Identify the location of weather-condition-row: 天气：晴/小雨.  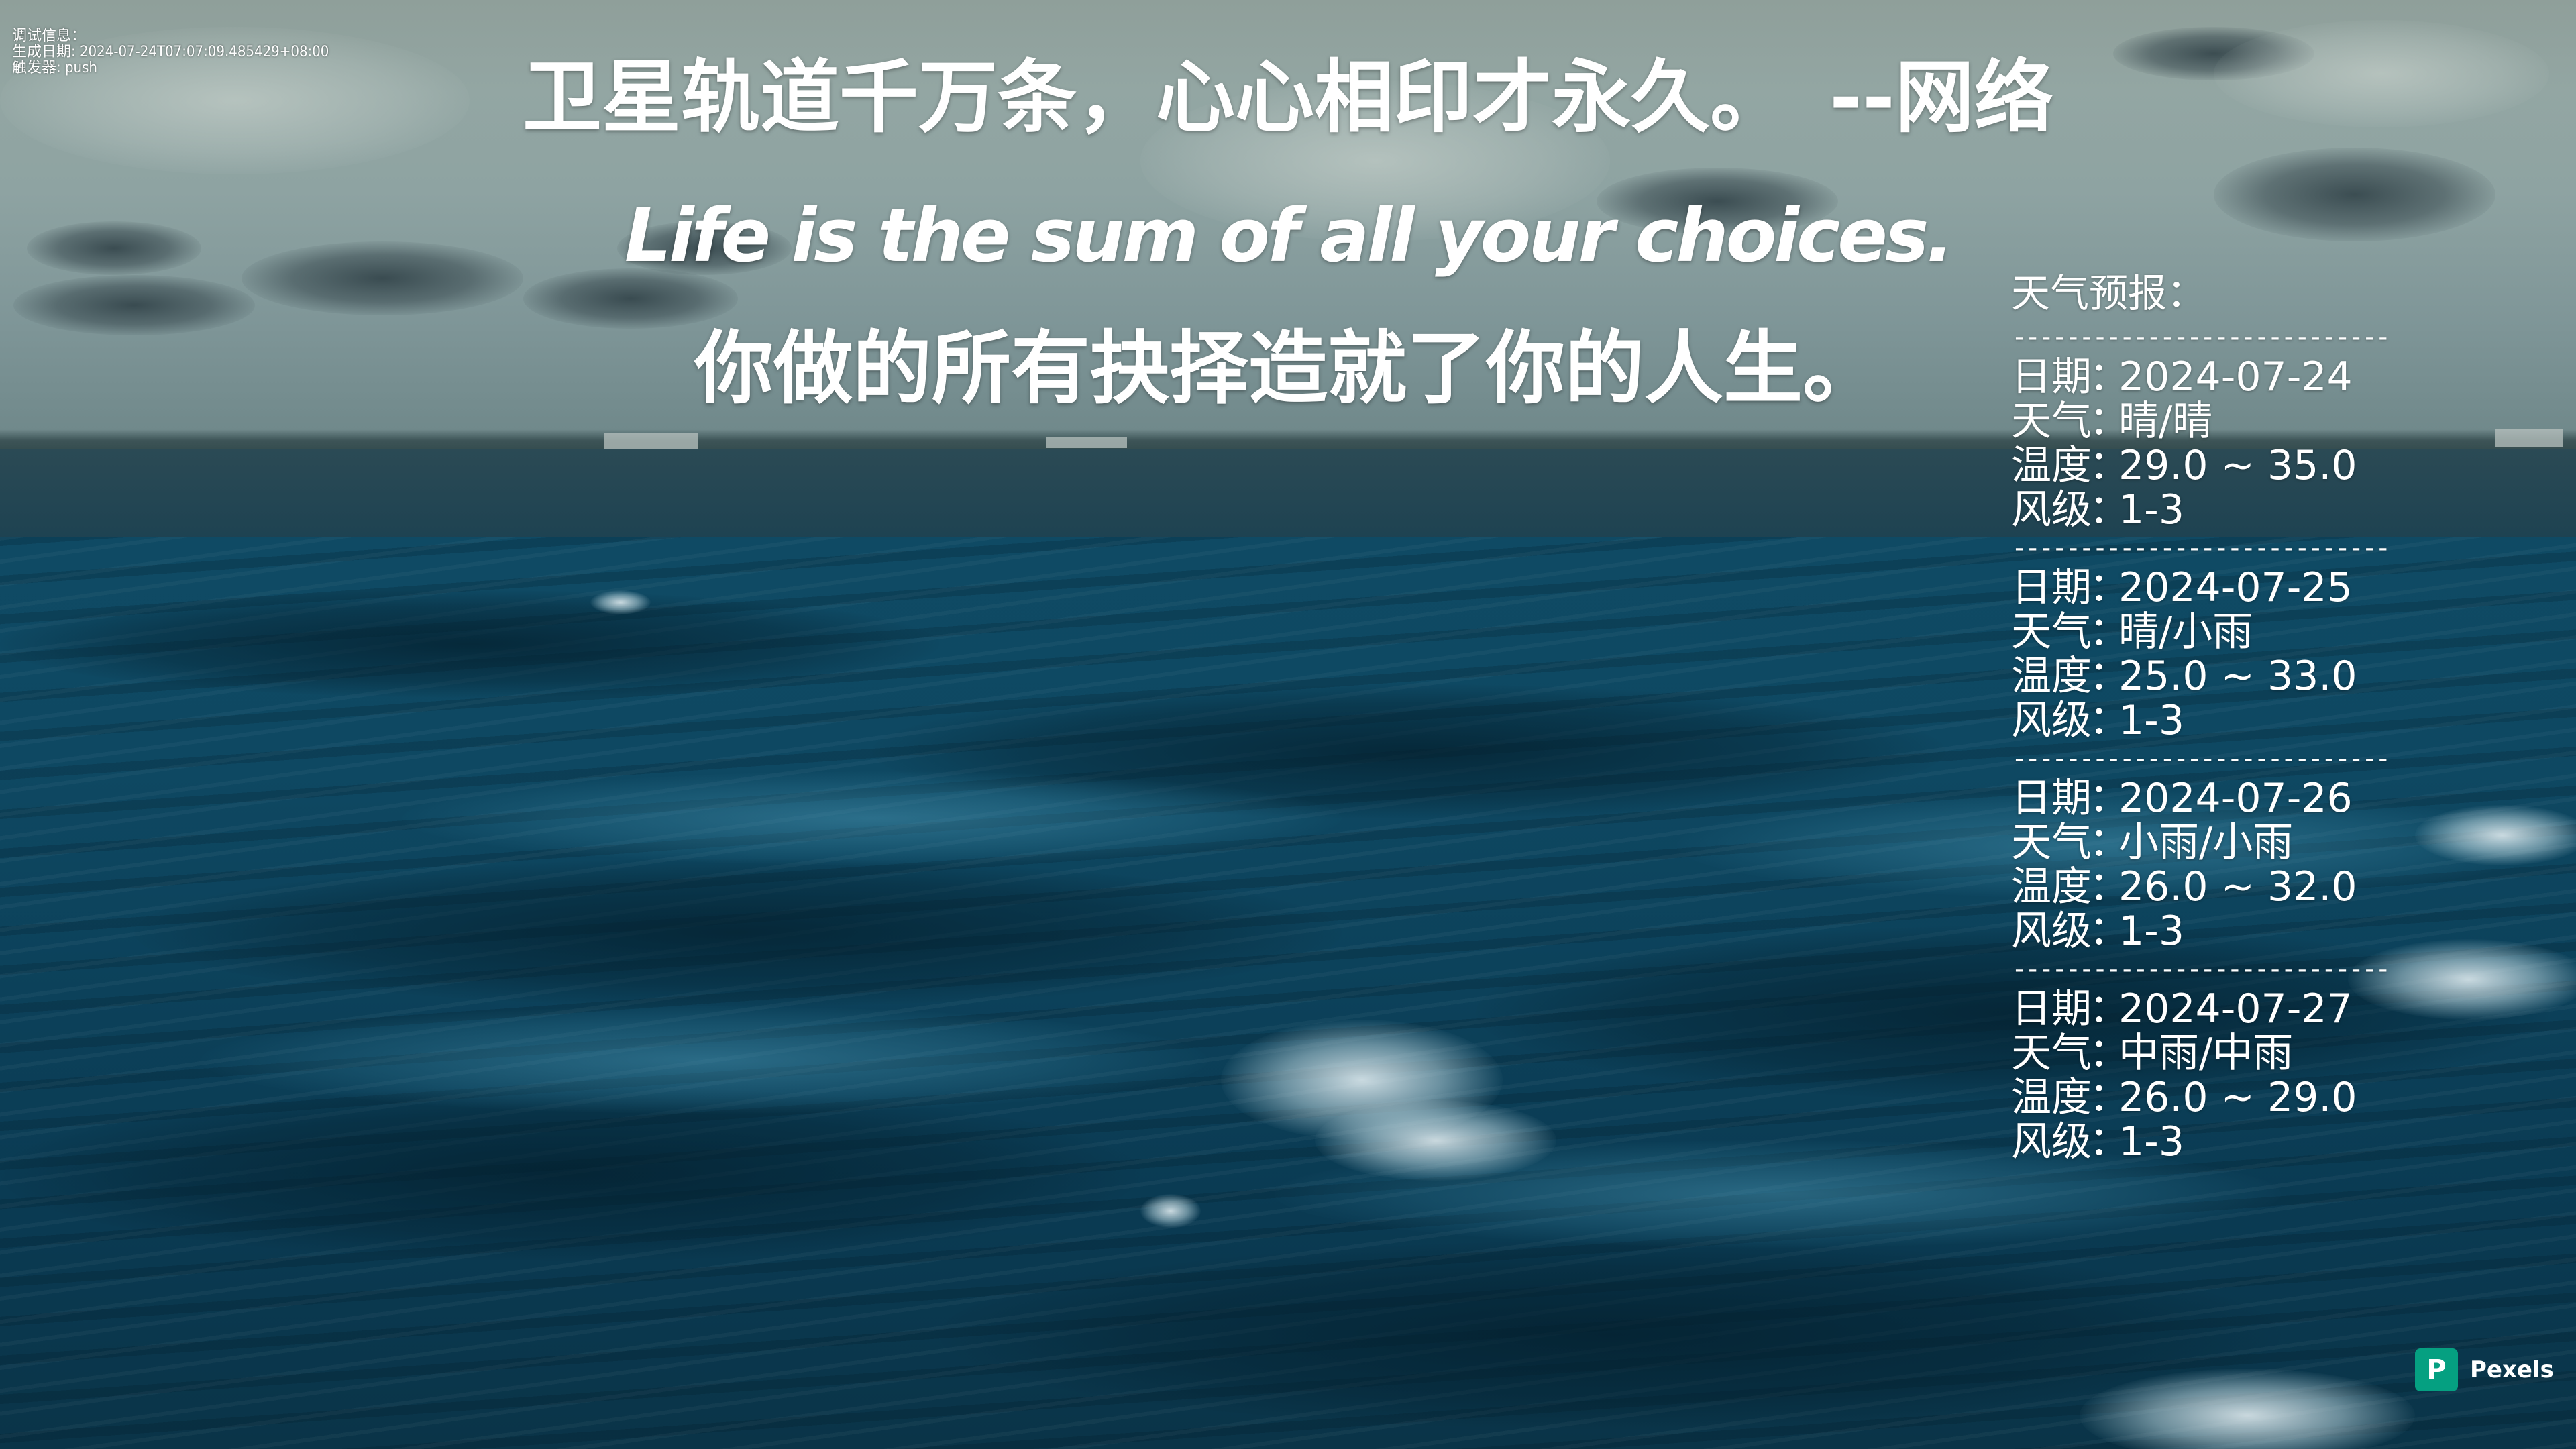
(2225, 632).